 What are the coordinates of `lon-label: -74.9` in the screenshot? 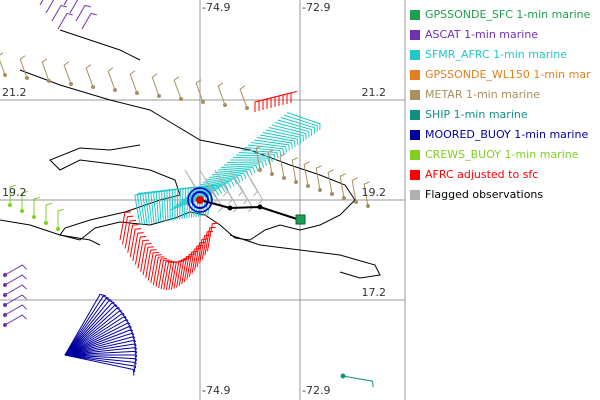 It's located at (216, 390).